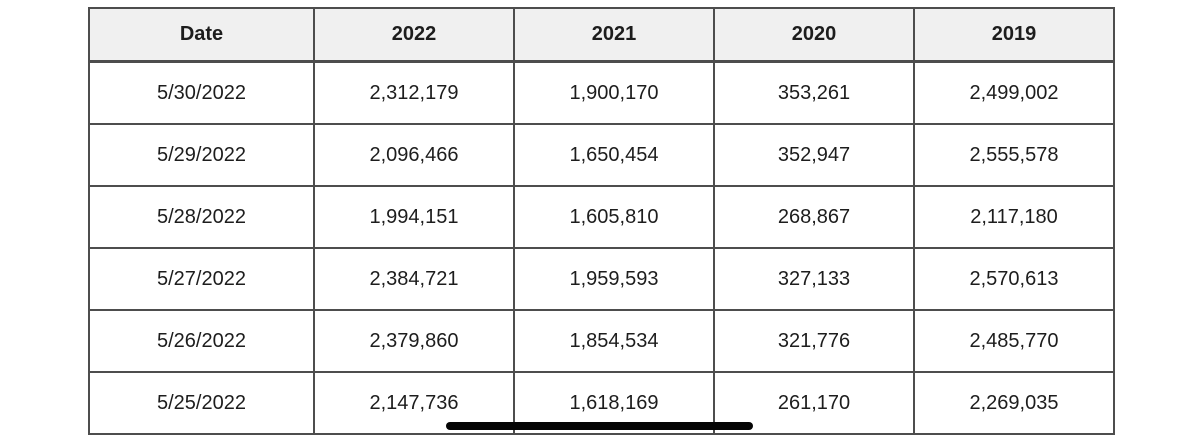 The height and width of the screenshot is (440, 1200). I want to click on column-header-date: Date, so click(201, 35).